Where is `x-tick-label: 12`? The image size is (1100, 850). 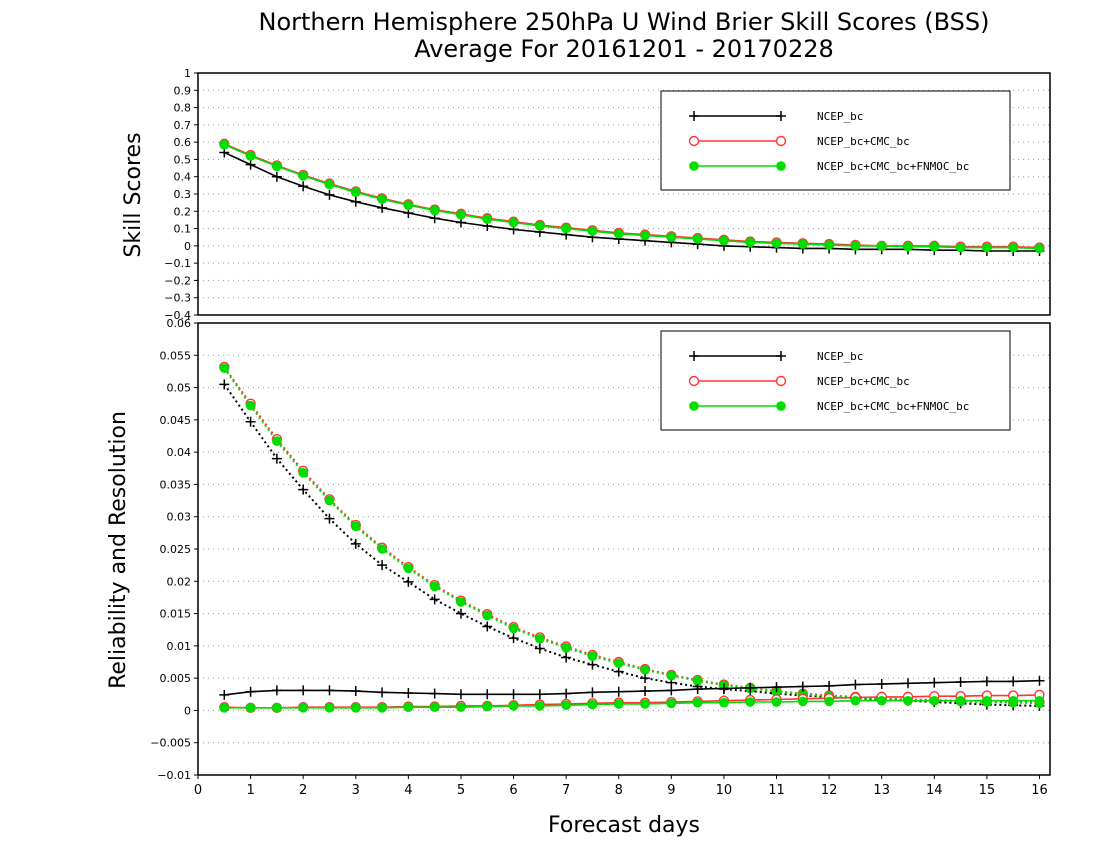 x-tick-label: 12 is located at coordinates (829, 790).